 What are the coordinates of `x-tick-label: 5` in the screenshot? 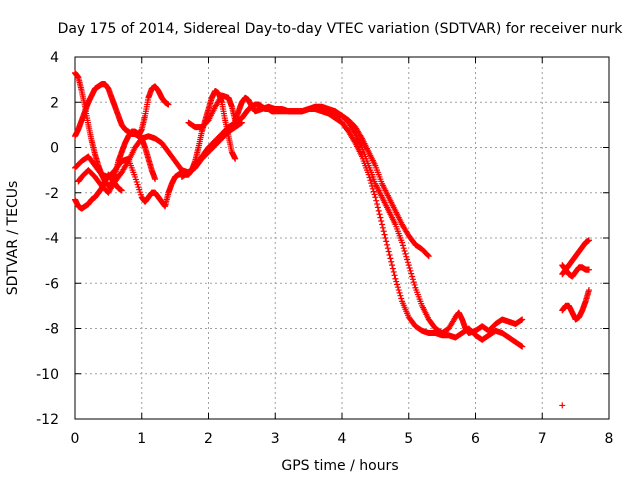 It's located at (408, 439).